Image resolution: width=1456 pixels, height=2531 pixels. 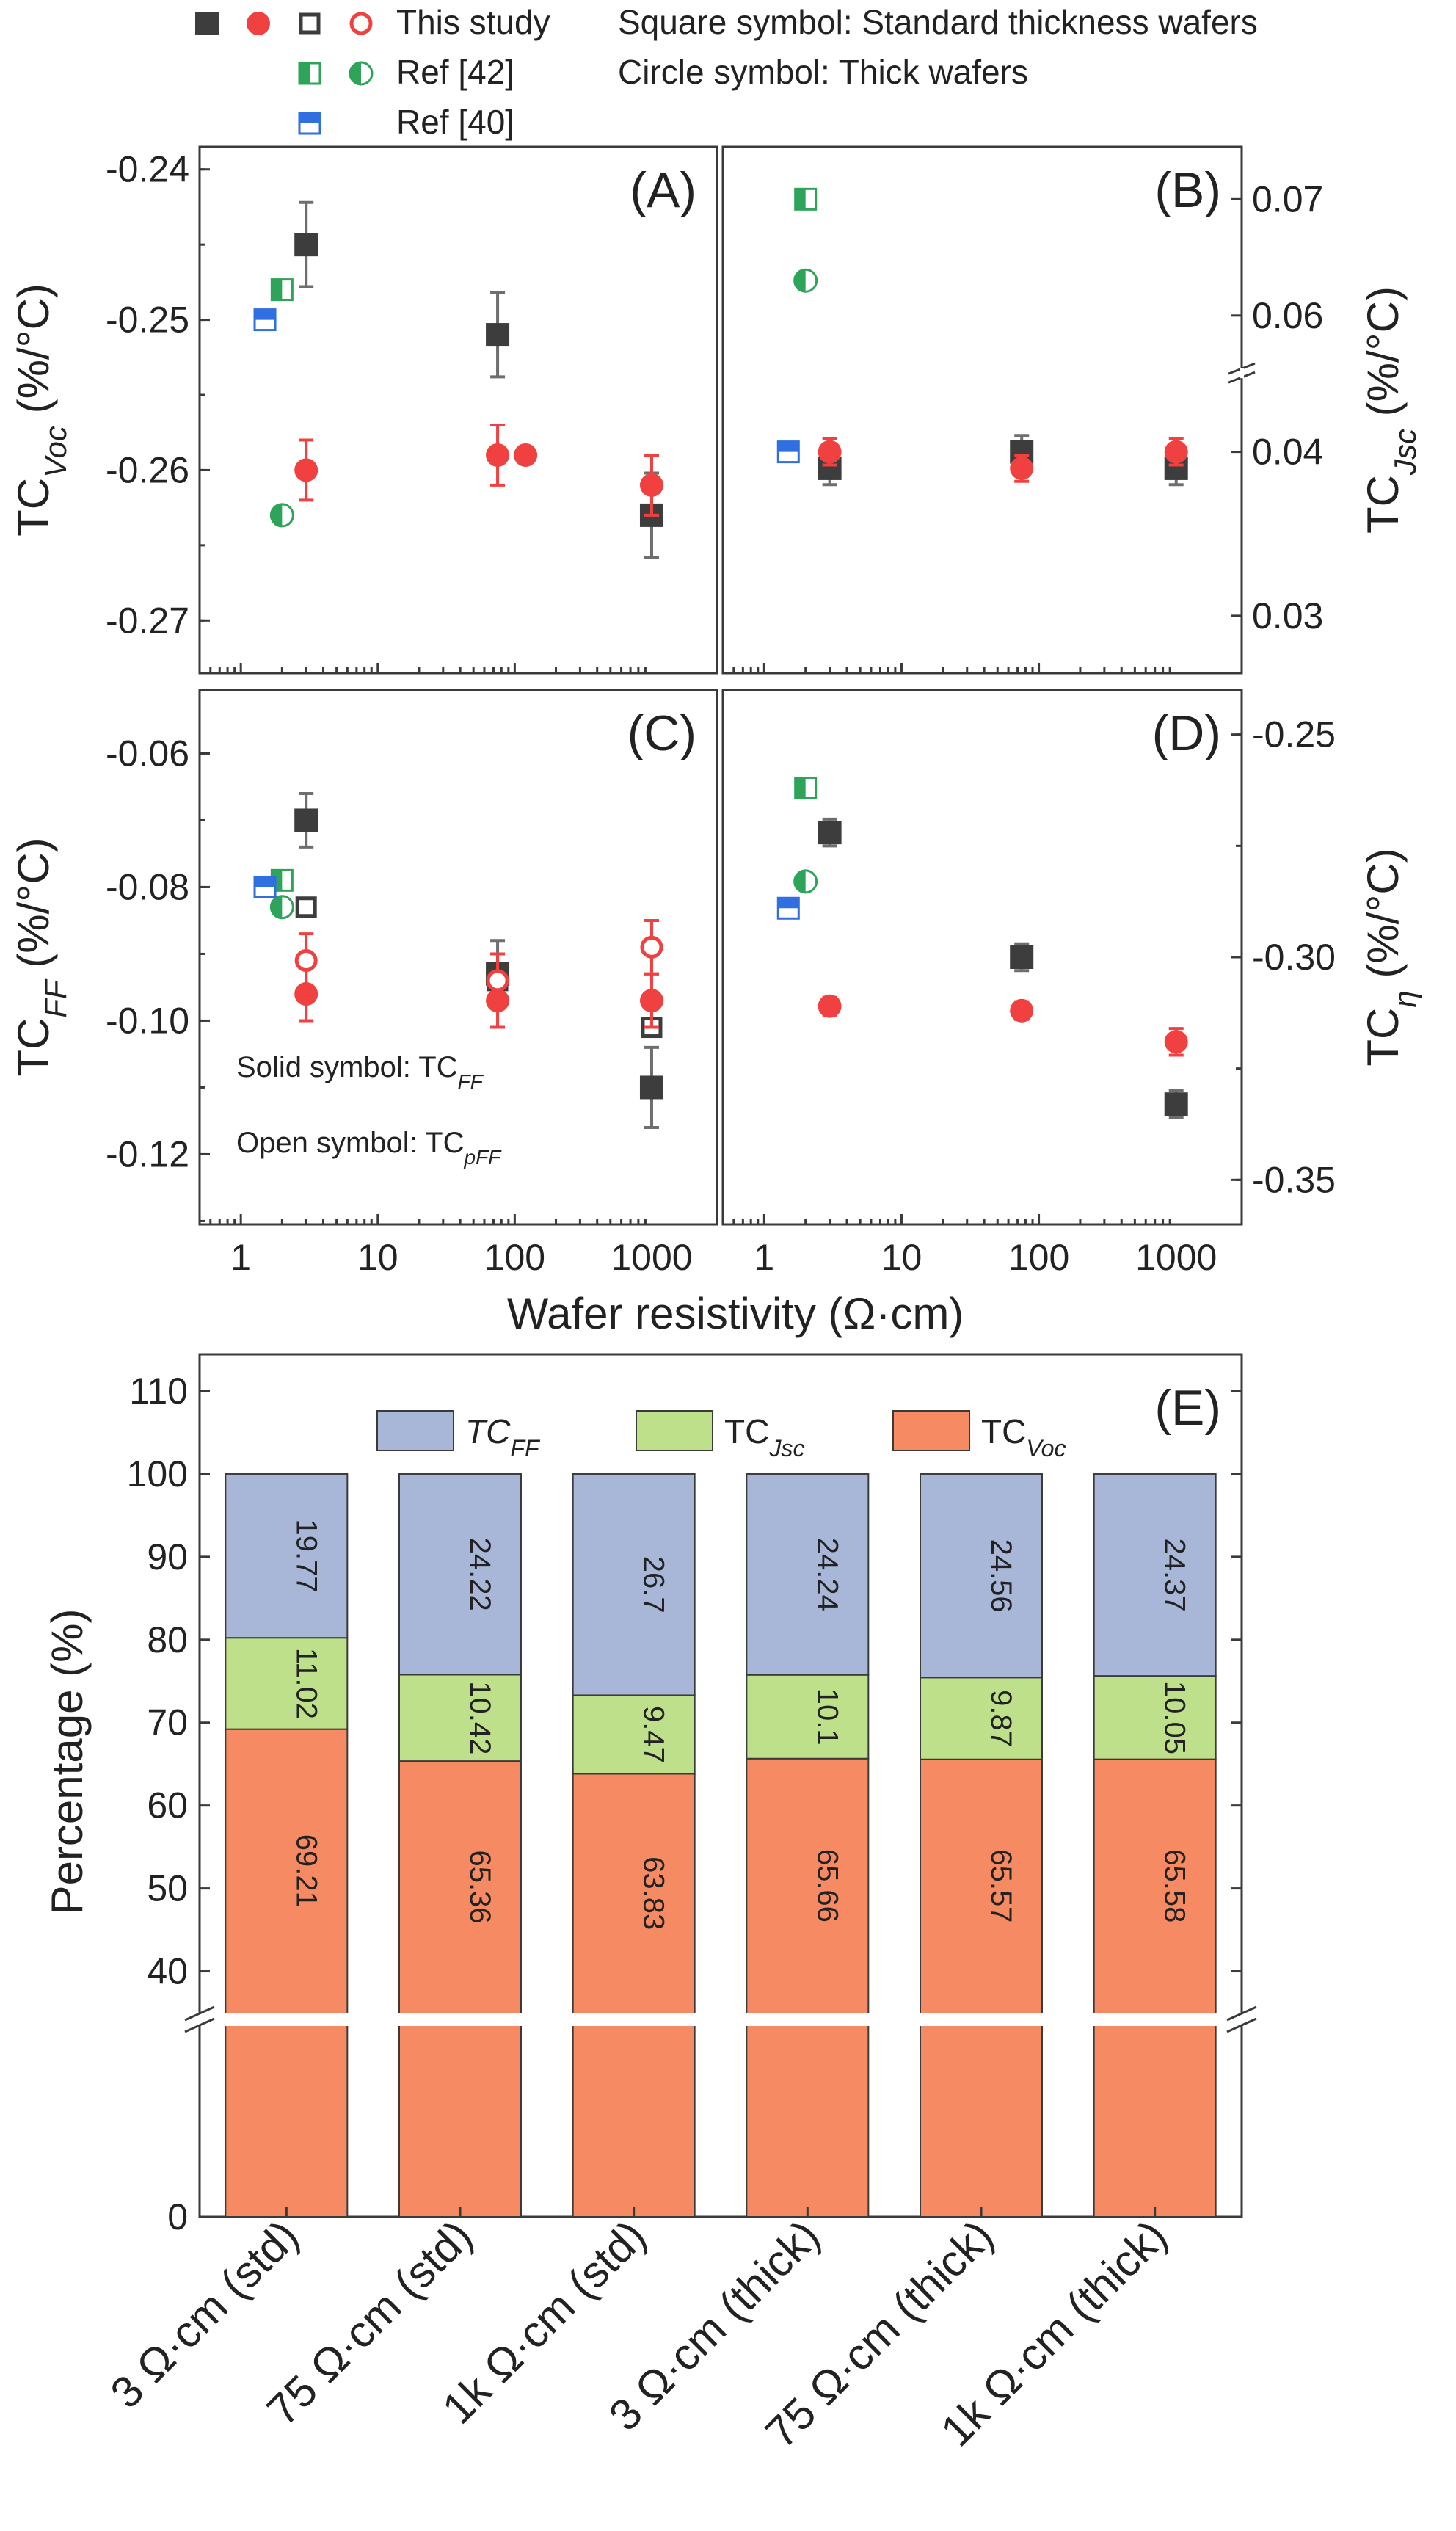 What do you see at coordinates (661, 733) in the screenshot?
I see `panel-label-c: (C)` at bounding box center [661, 733].